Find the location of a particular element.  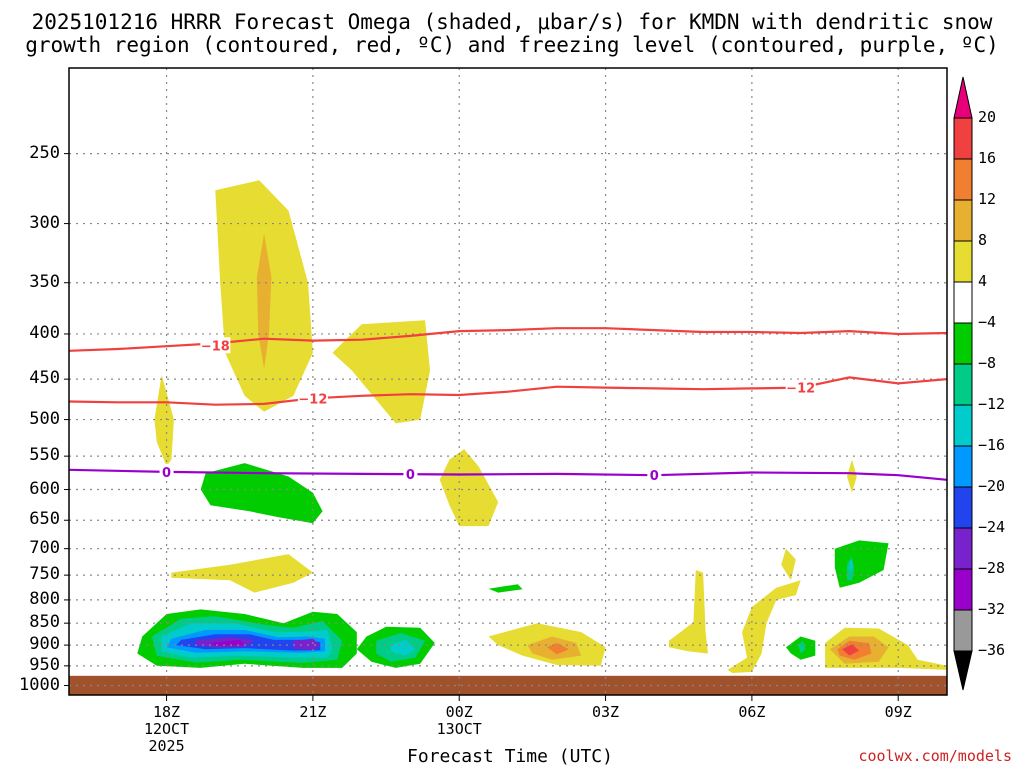

omega-mid-yellow is located at coordinates (381, 372).